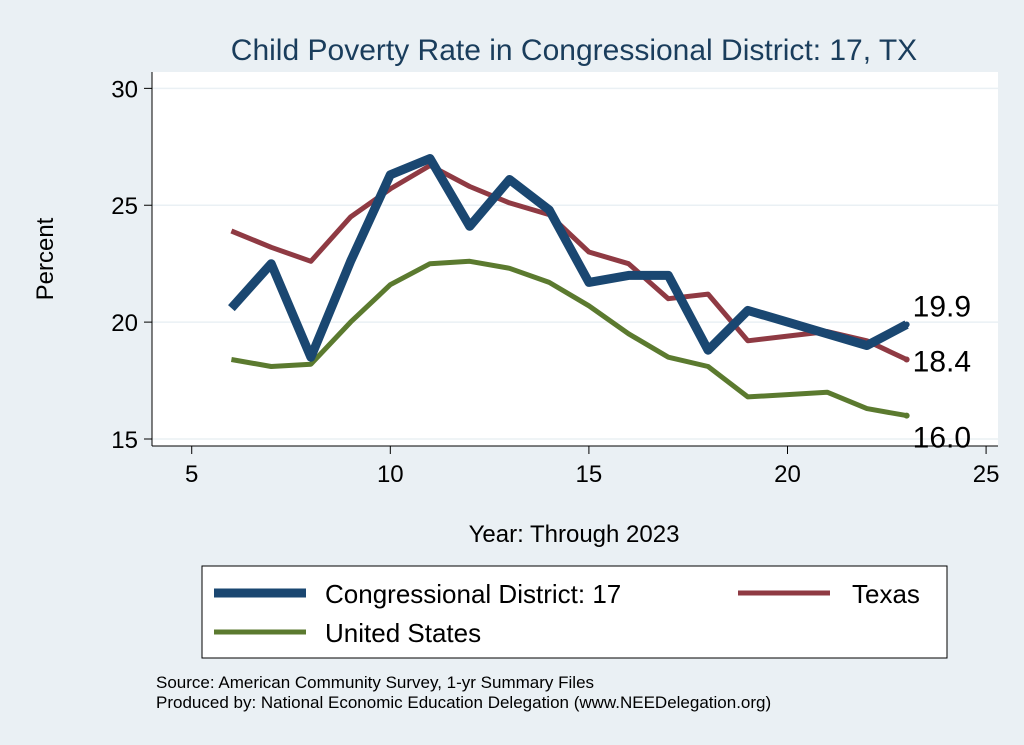 This screenshot has width=1024, height=745. Describe the element at coordinates (787, 474) in the screenshot. I see `x-tick-label: 20` at that location.